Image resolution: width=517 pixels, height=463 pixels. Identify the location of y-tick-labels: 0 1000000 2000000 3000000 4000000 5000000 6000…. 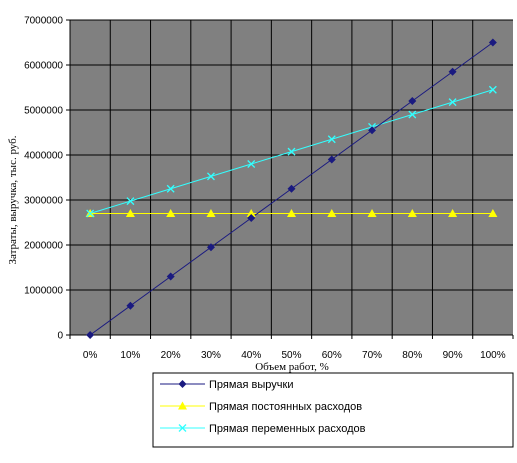
(43, 179).